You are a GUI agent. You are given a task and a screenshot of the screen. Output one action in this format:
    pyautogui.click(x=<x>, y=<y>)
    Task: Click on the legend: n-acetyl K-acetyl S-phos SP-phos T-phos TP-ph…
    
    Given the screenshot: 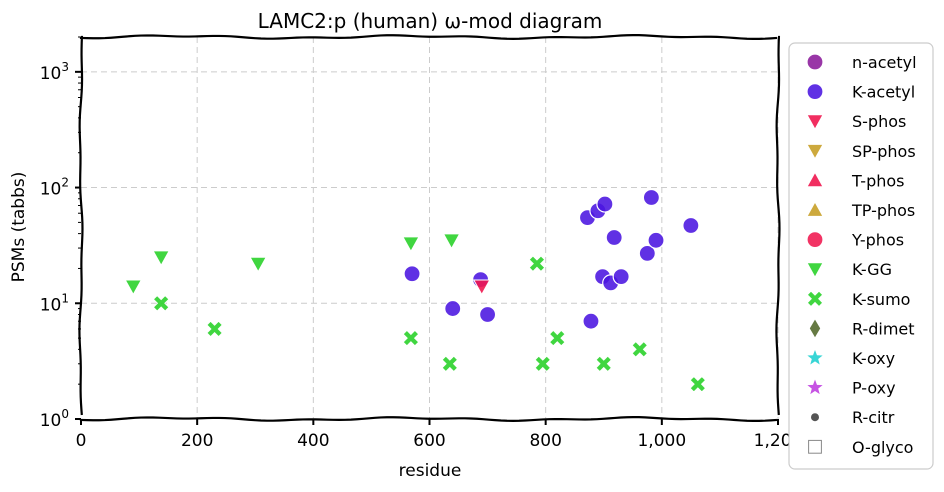 What is the action you would take?
    pyautogui.click(x=861, y=256)
    